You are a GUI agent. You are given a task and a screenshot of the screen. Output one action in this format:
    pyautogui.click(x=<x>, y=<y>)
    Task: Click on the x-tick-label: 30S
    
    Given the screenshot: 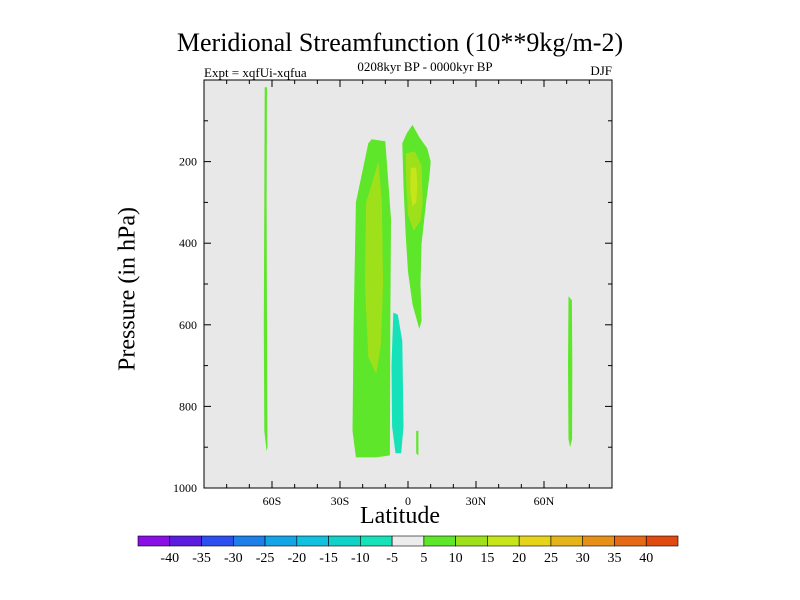 What is the action you would take?
    pyautogui.click(x=340, y=501)
    